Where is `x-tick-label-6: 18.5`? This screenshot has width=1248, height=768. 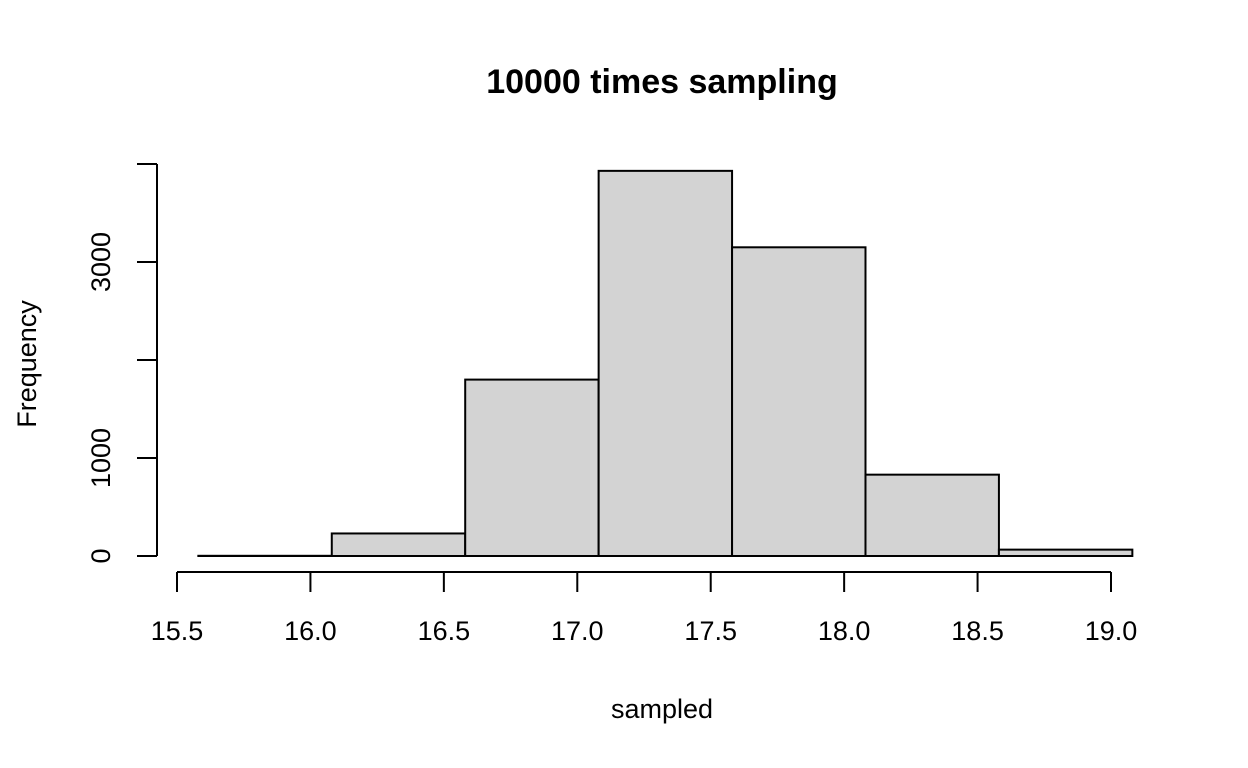 x-tick-label-6: 18.5 is located at coordinates (977, 631).